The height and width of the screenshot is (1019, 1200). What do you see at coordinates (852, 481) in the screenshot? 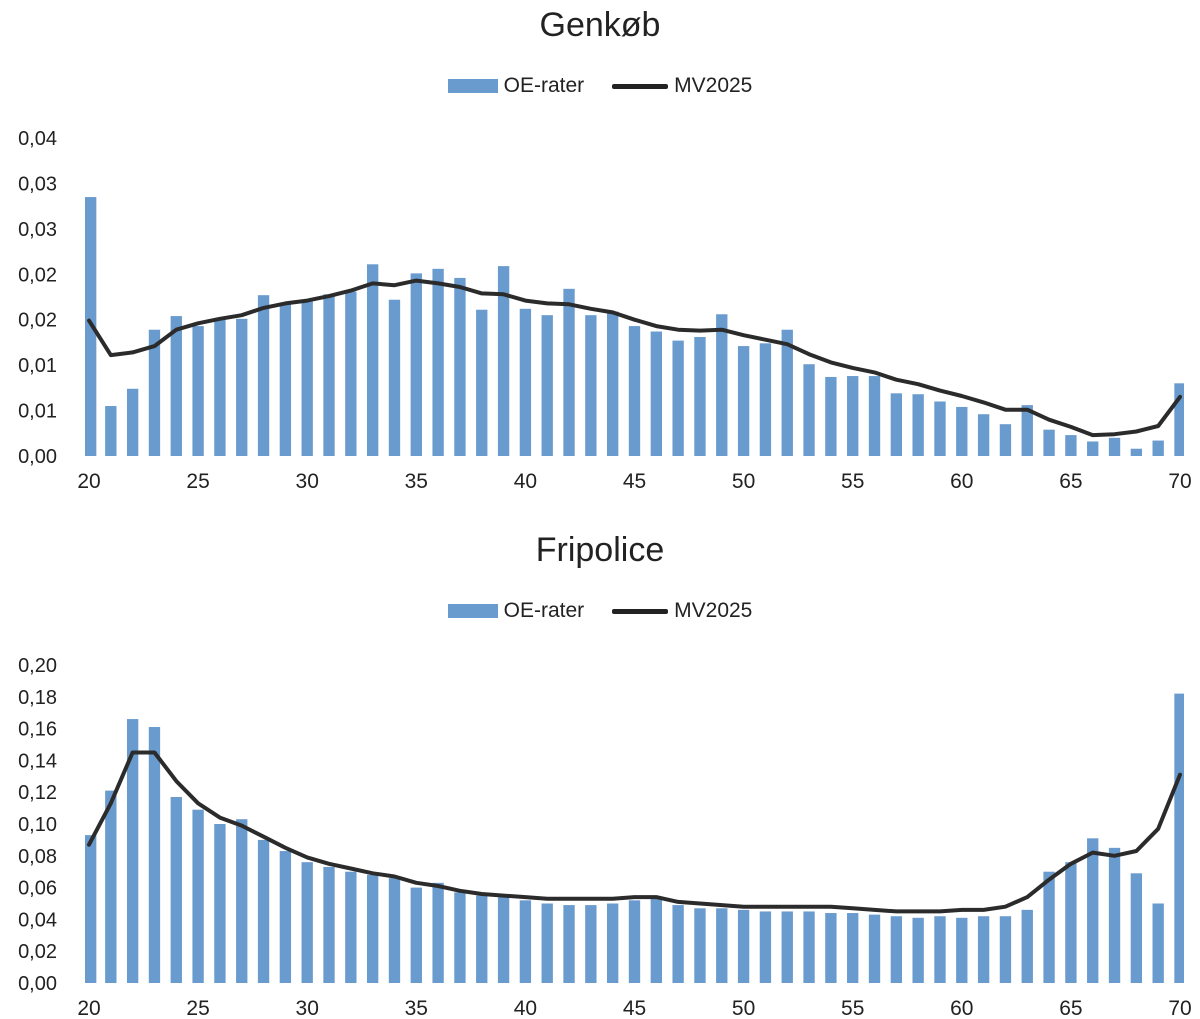
I see `x-tick-label: 55` at bounding box center [852, 481].